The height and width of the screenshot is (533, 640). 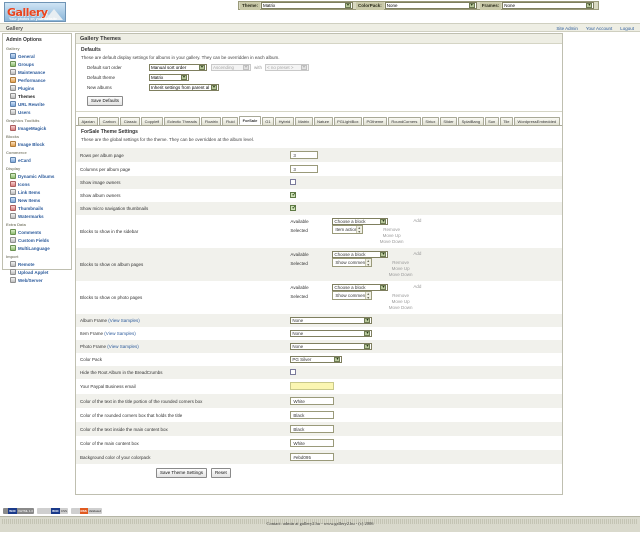 I want to click on tab-fluid: Fluid, so click(x=230, y=120).